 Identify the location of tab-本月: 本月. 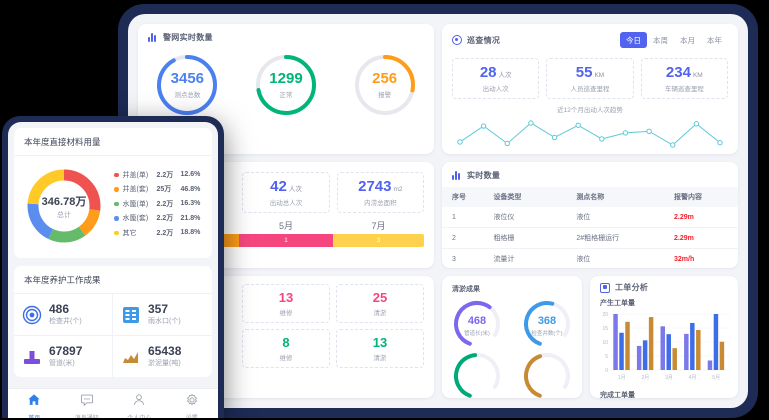
(687, 40).